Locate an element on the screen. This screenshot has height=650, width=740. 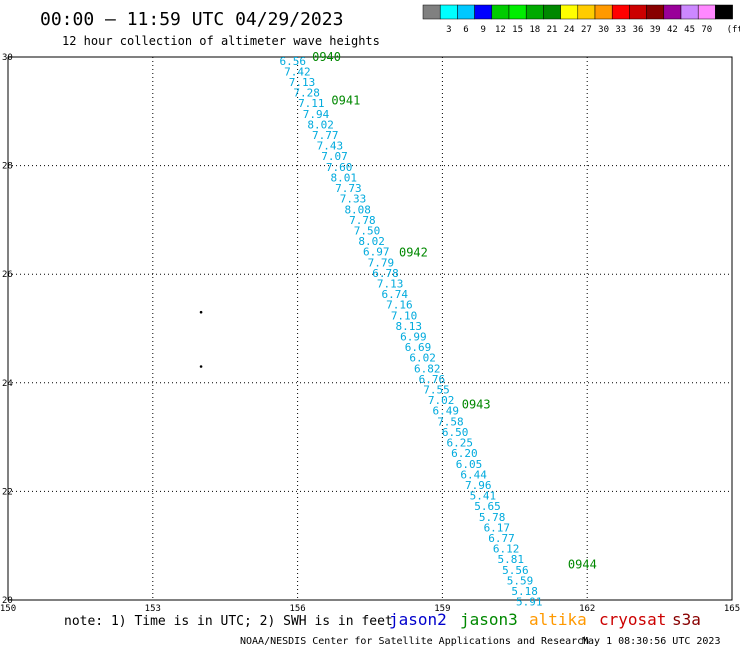
wave-height-value: 7.42 is located at coordinates (297, 71).